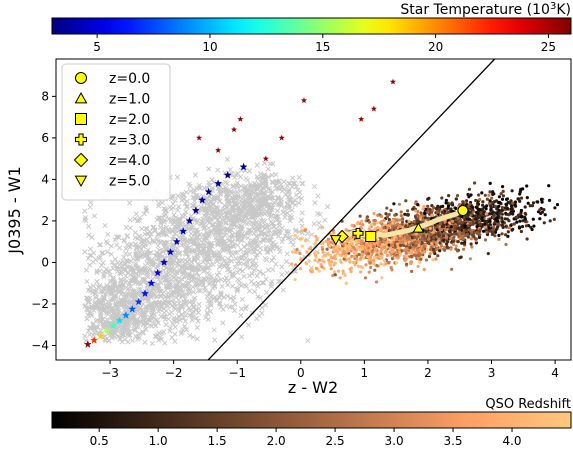 The image size is (573, 452). What do you see at coordinates (14, 210) in the screenshot?
I see `y-axis-label: J0395 - W1` at bounding box center [14, 210].